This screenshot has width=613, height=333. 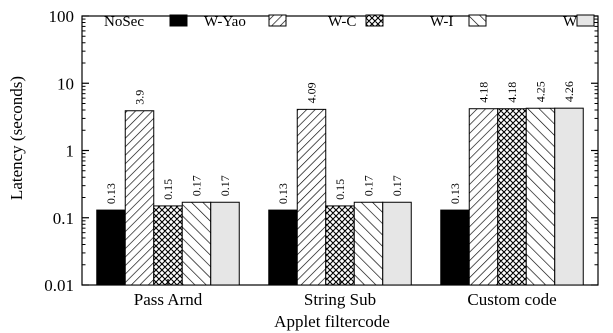 I want to click on data-label: 4.09, so click(x=312, y=92).